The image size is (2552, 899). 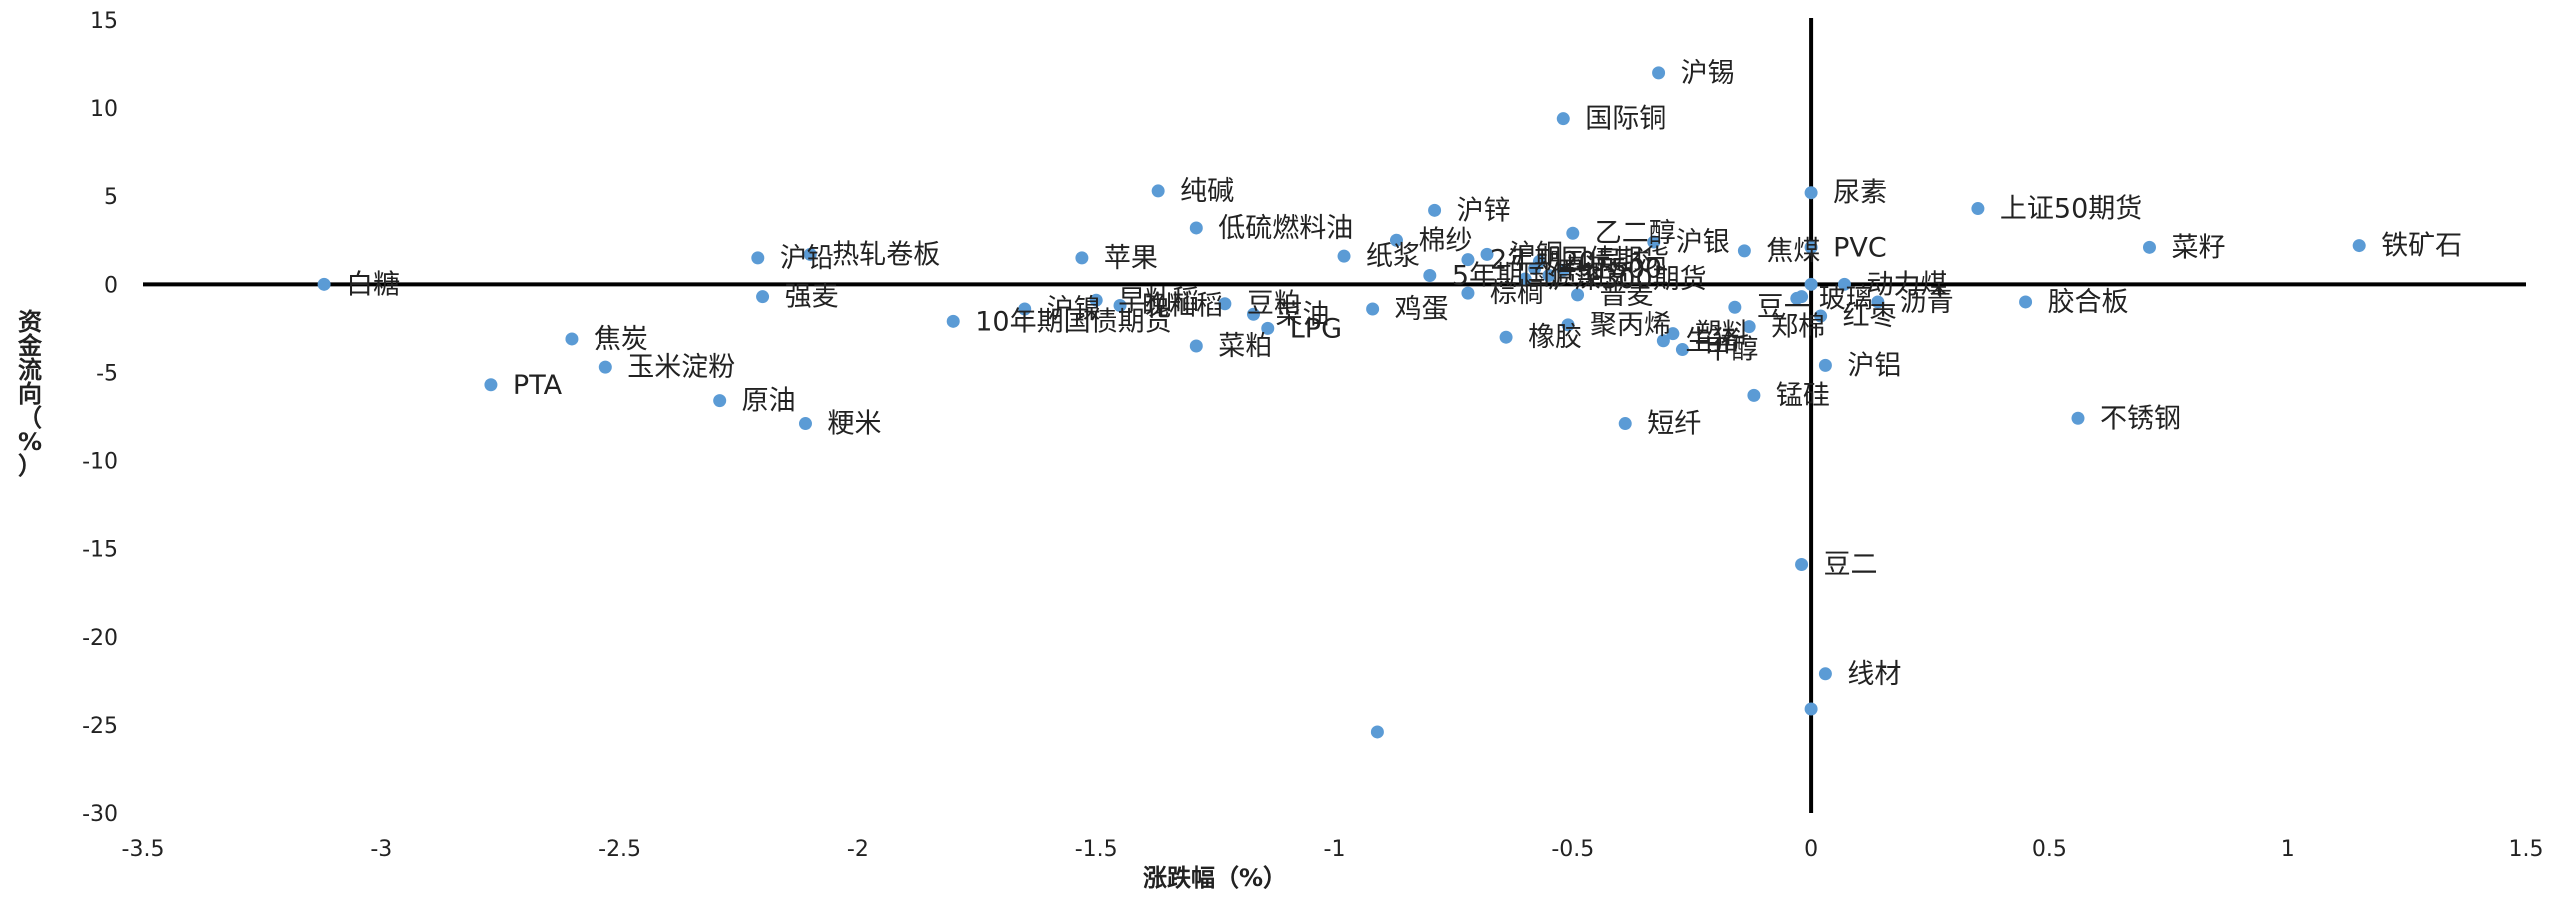 I want to click on data-label: 郑棉, so click(x=1798, y=327).